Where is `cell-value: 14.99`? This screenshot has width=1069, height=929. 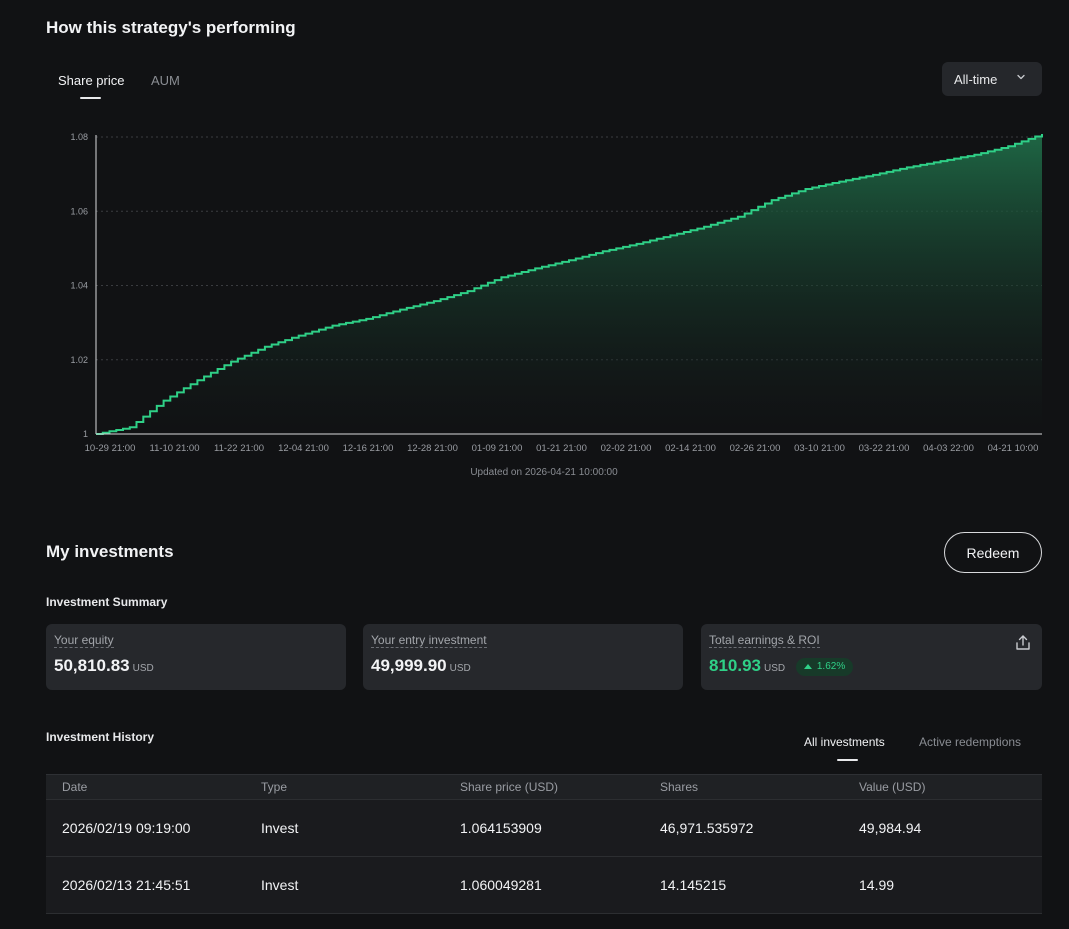 cell-value: 14.99 is located at coordinates (877, 885).